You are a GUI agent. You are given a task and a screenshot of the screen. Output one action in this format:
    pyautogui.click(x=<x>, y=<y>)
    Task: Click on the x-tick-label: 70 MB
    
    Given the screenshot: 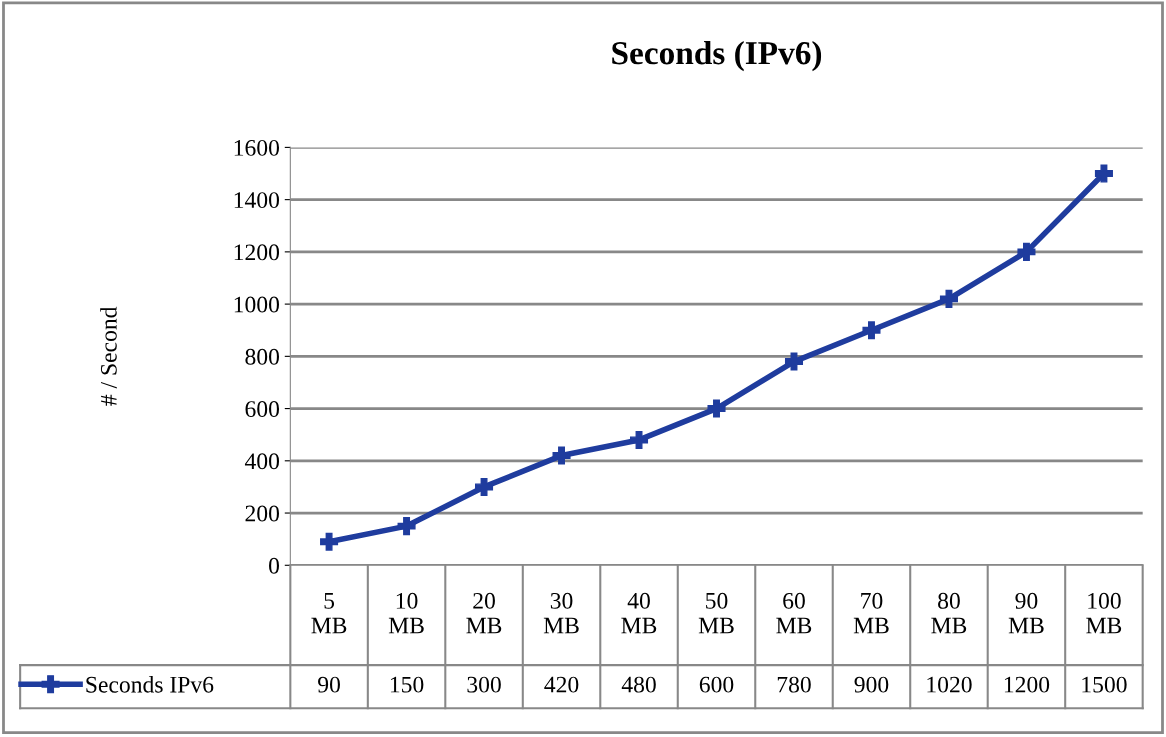 What is the action you would take?
    pyautogui.click(x=871, y=613)
    